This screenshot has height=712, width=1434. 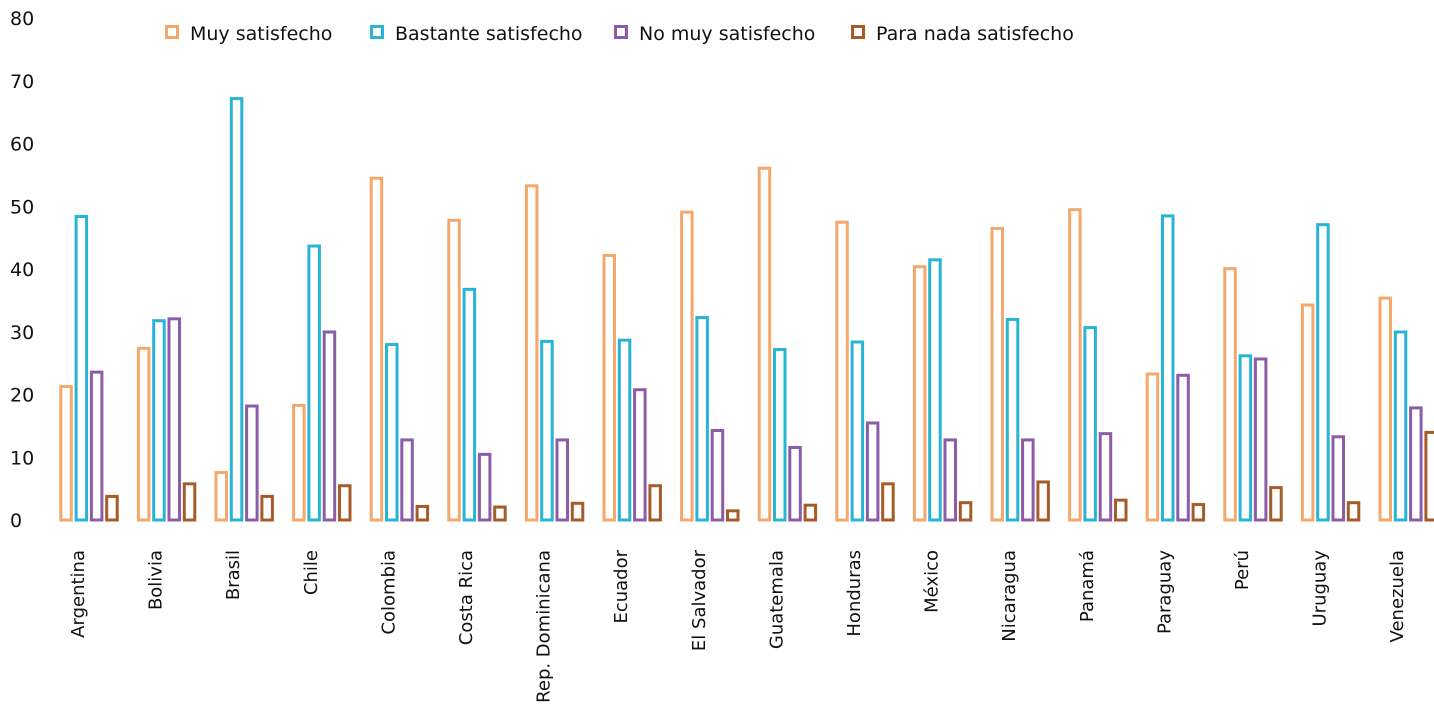 What do you see at coordinates (1175, 368) in the screenshot?
I see `bar-group-paraguay` at bounding box center [1175, 368].